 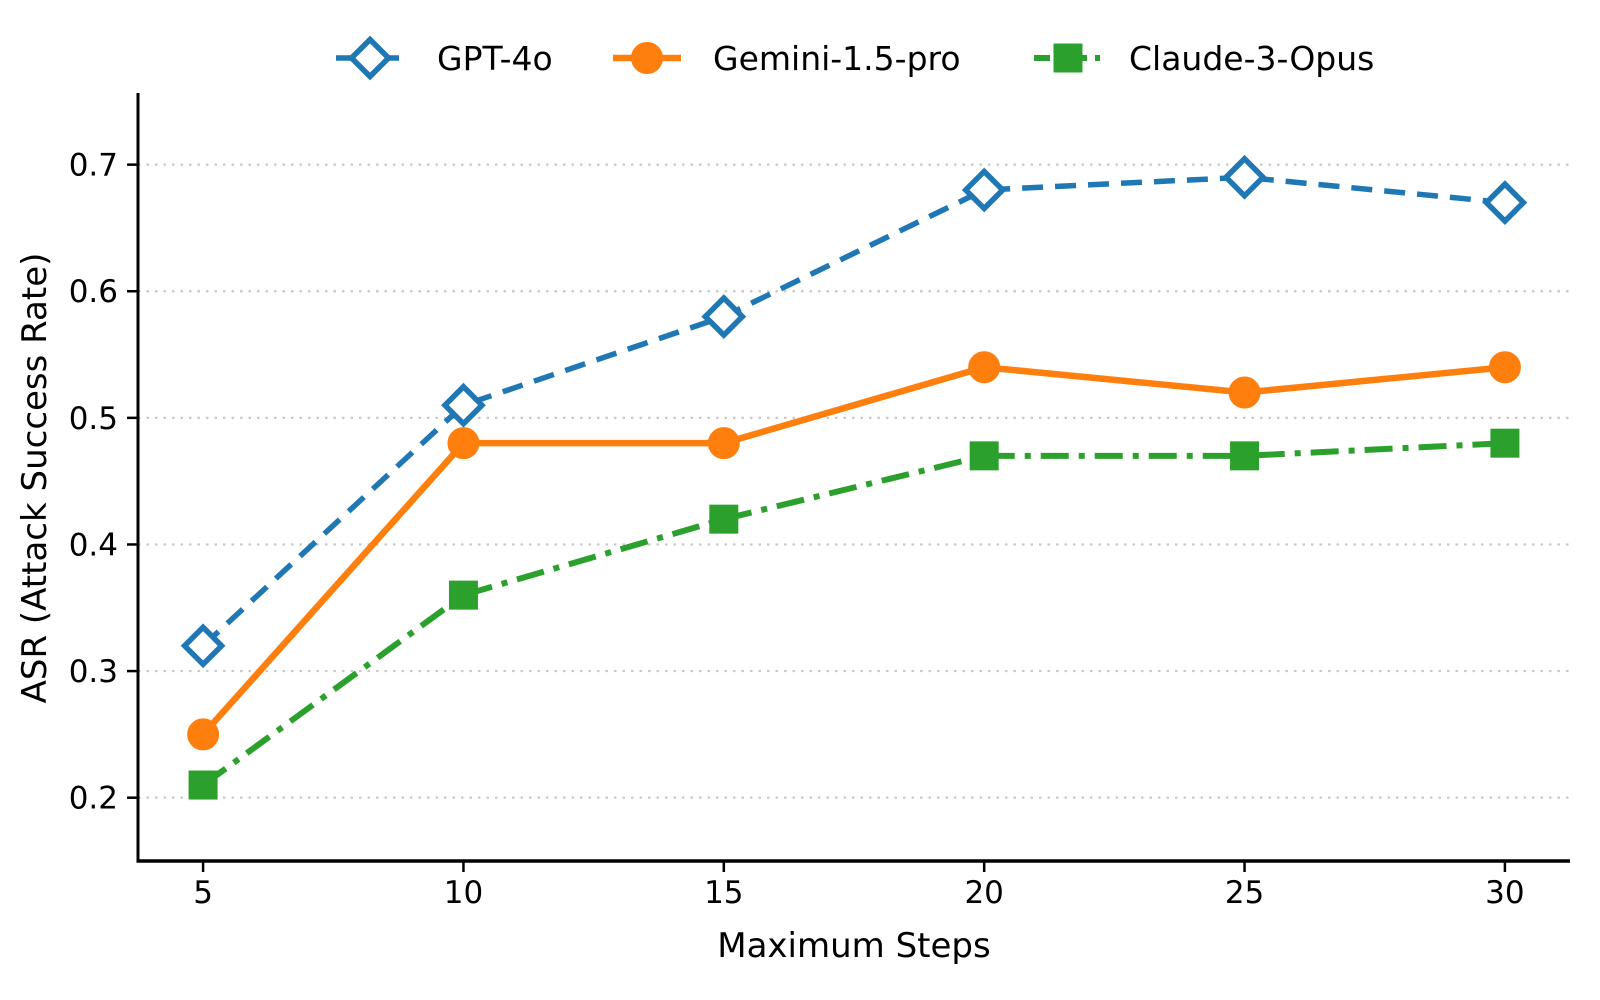 What do you see at coordinates (983, 893) in the screenshot?
I see `x-tick-label-20: 20` at bounding box center [983, 893].